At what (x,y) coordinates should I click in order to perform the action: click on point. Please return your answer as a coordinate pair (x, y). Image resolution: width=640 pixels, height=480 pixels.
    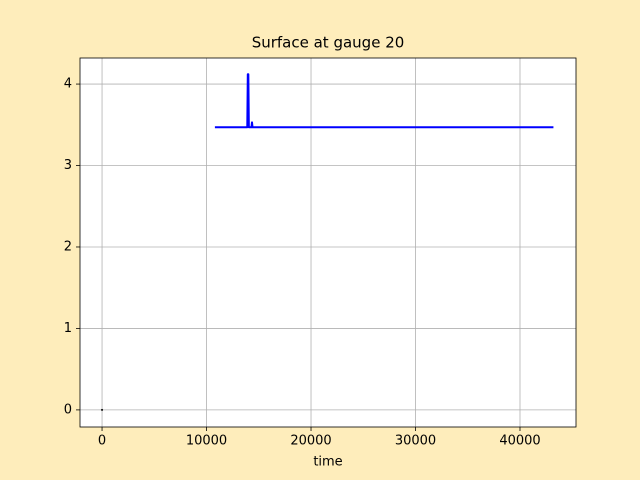
    Looking at the image, I should click on (102, 409).